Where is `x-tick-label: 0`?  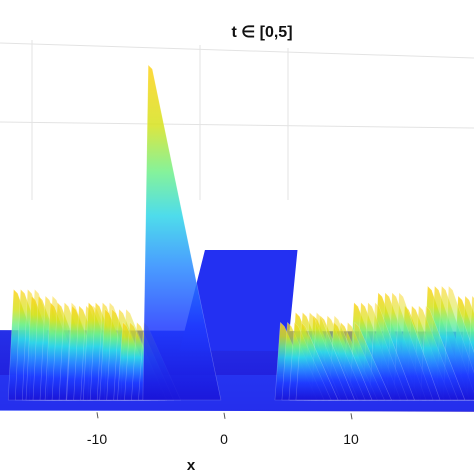
x-tick-label: 0 is located at coordinates (224, 439).